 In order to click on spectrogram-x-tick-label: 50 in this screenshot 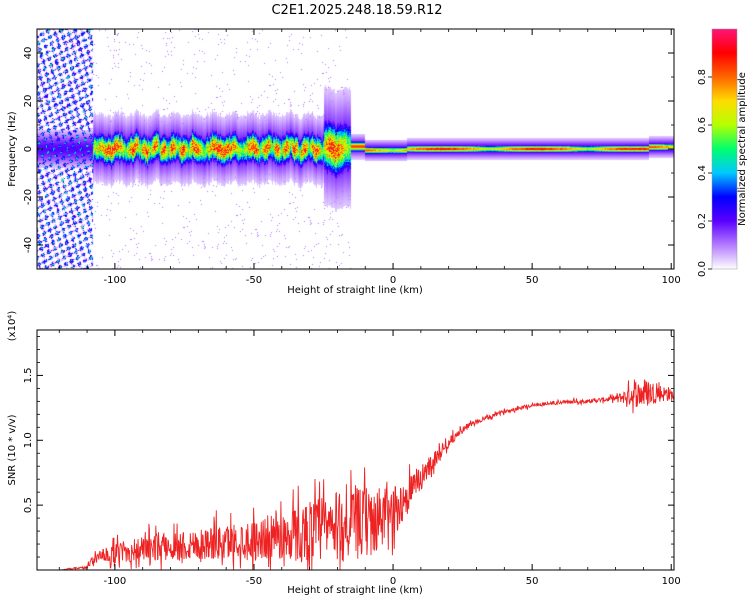, I will do `click(532, 280)`.